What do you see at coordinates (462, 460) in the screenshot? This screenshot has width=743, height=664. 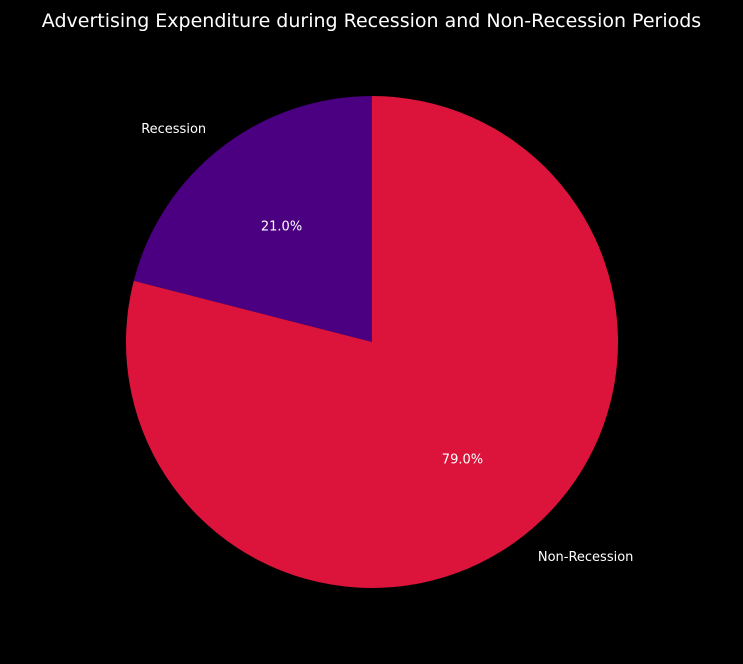 I see `slice-percent-non-recession: 79.0%` at bounding box center [462, 460].